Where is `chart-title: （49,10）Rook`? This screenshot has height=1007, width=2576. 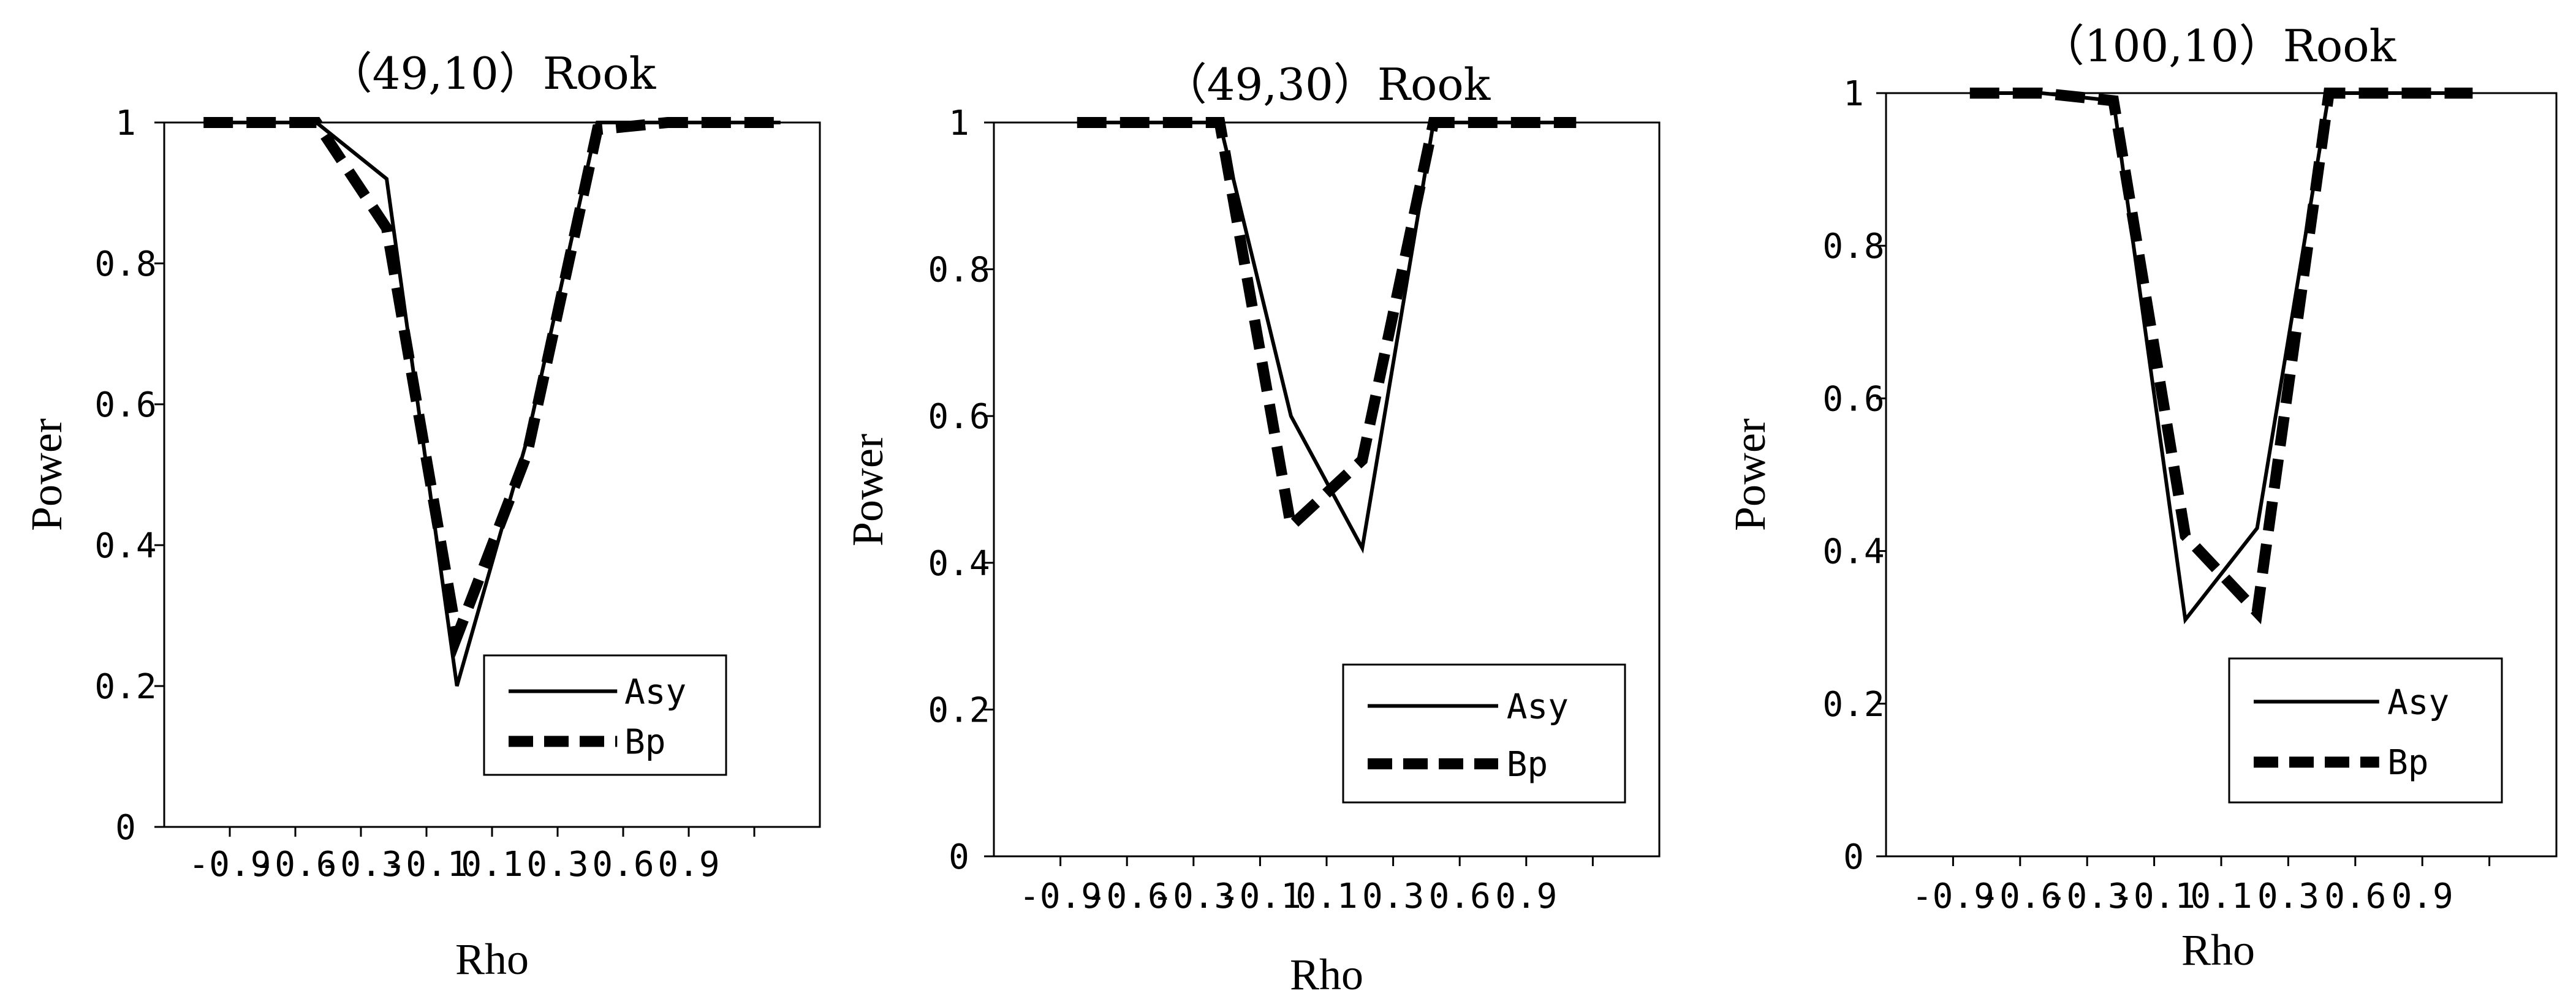
chart-title: （49,10）Rook is located at coordinates (492, 73).